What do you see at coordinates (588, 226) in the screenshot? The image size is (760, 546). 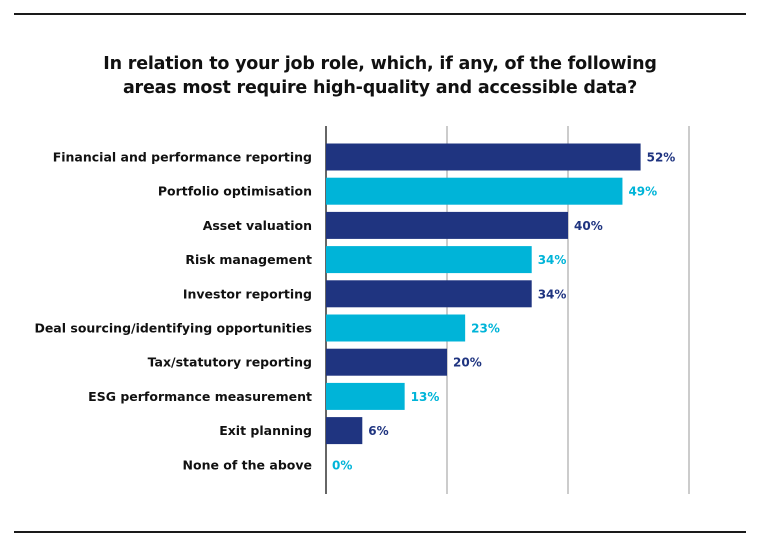 I see `value-label: 40%` at bounding box center [588, 226].